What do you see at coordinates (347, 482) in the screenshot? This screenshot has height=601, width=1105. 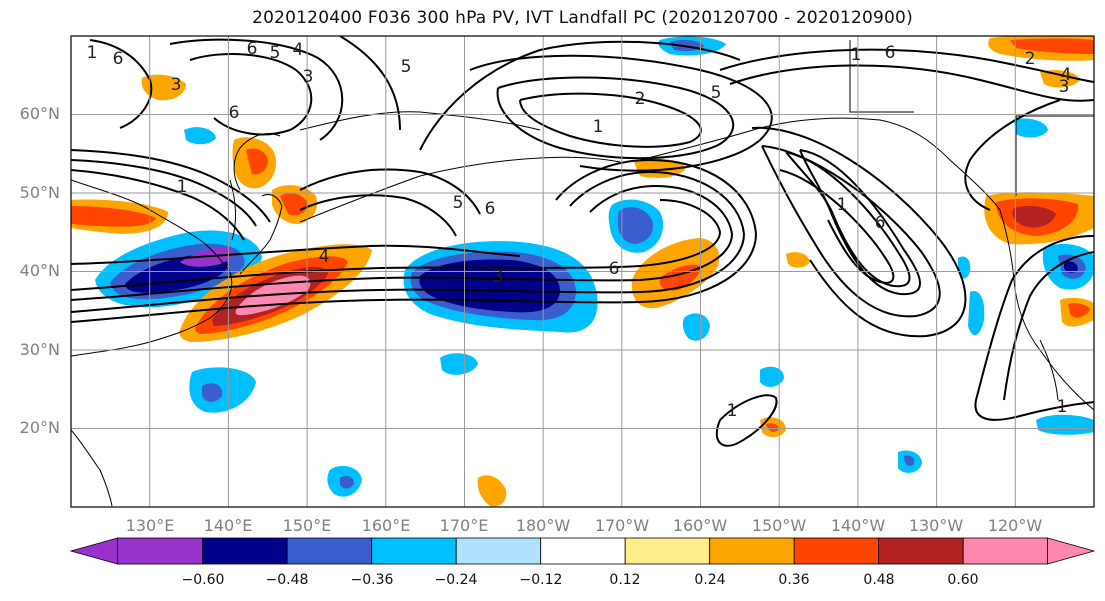 I see `shade-negative-s2-core` at bounding box center [347, 482].